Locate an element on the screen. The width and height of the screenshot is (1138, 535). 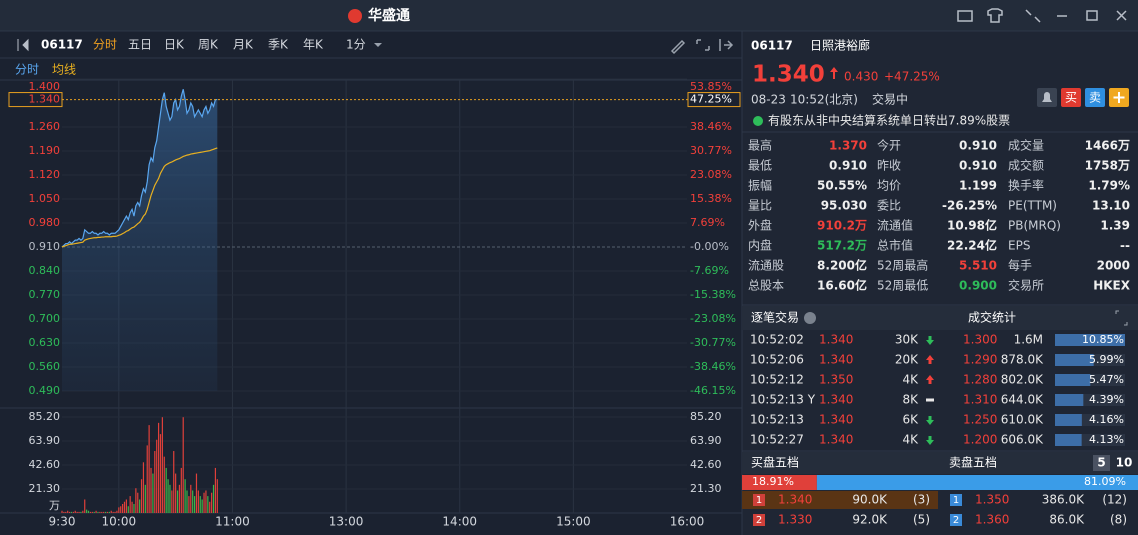
y-tick-label: 1.400 is located at coordinates (45, 86).